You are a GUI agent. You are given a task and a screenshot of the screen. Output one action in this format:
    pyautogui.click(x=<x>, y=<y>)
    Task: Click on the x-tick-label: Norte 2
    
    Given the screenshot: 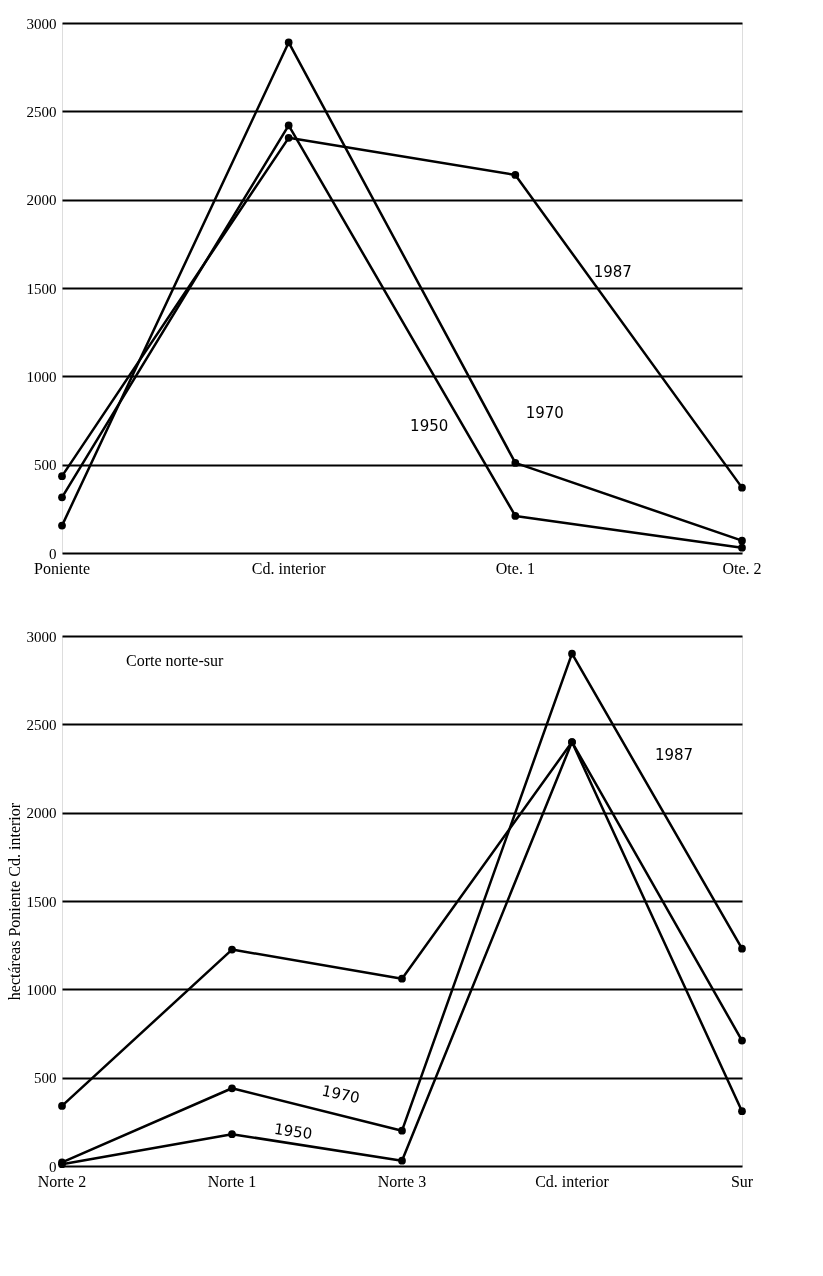 What is the action you would take?
    pyautogui.click(x=62, y=1181)
    